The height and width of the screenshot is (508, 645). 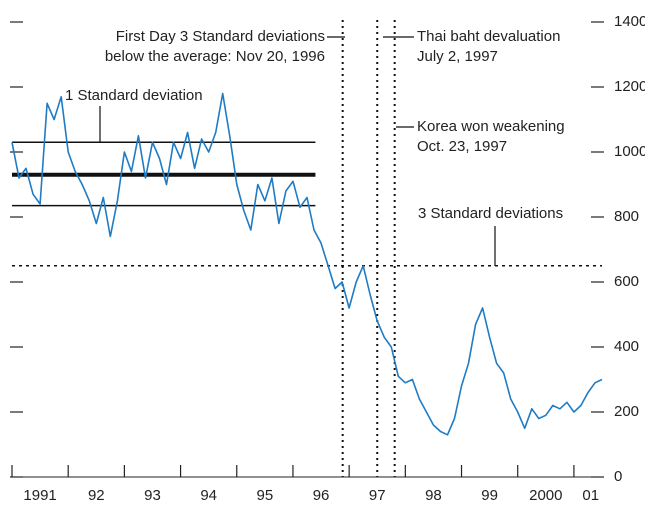 I want to click on x-tick-label: 1991, so click(x=39, y=495).